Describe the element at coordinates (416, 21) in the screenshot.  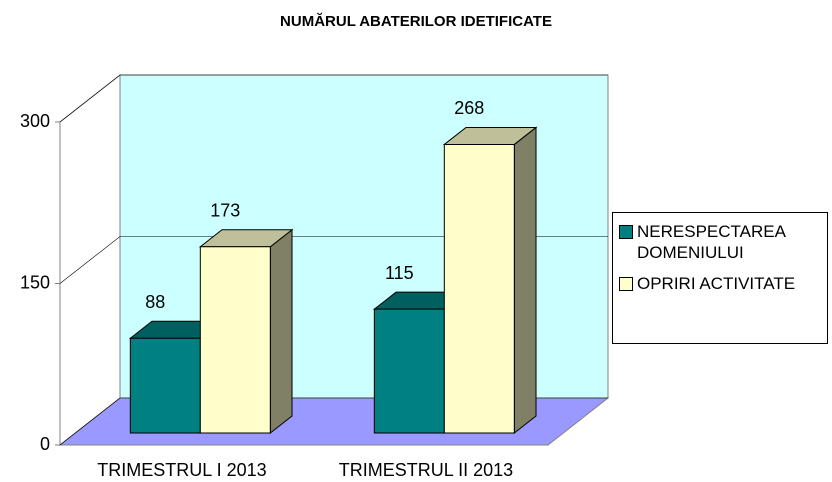
I see `chart-title: NUMĂRUL ABATERILOR IDETIFICATE` at that location.